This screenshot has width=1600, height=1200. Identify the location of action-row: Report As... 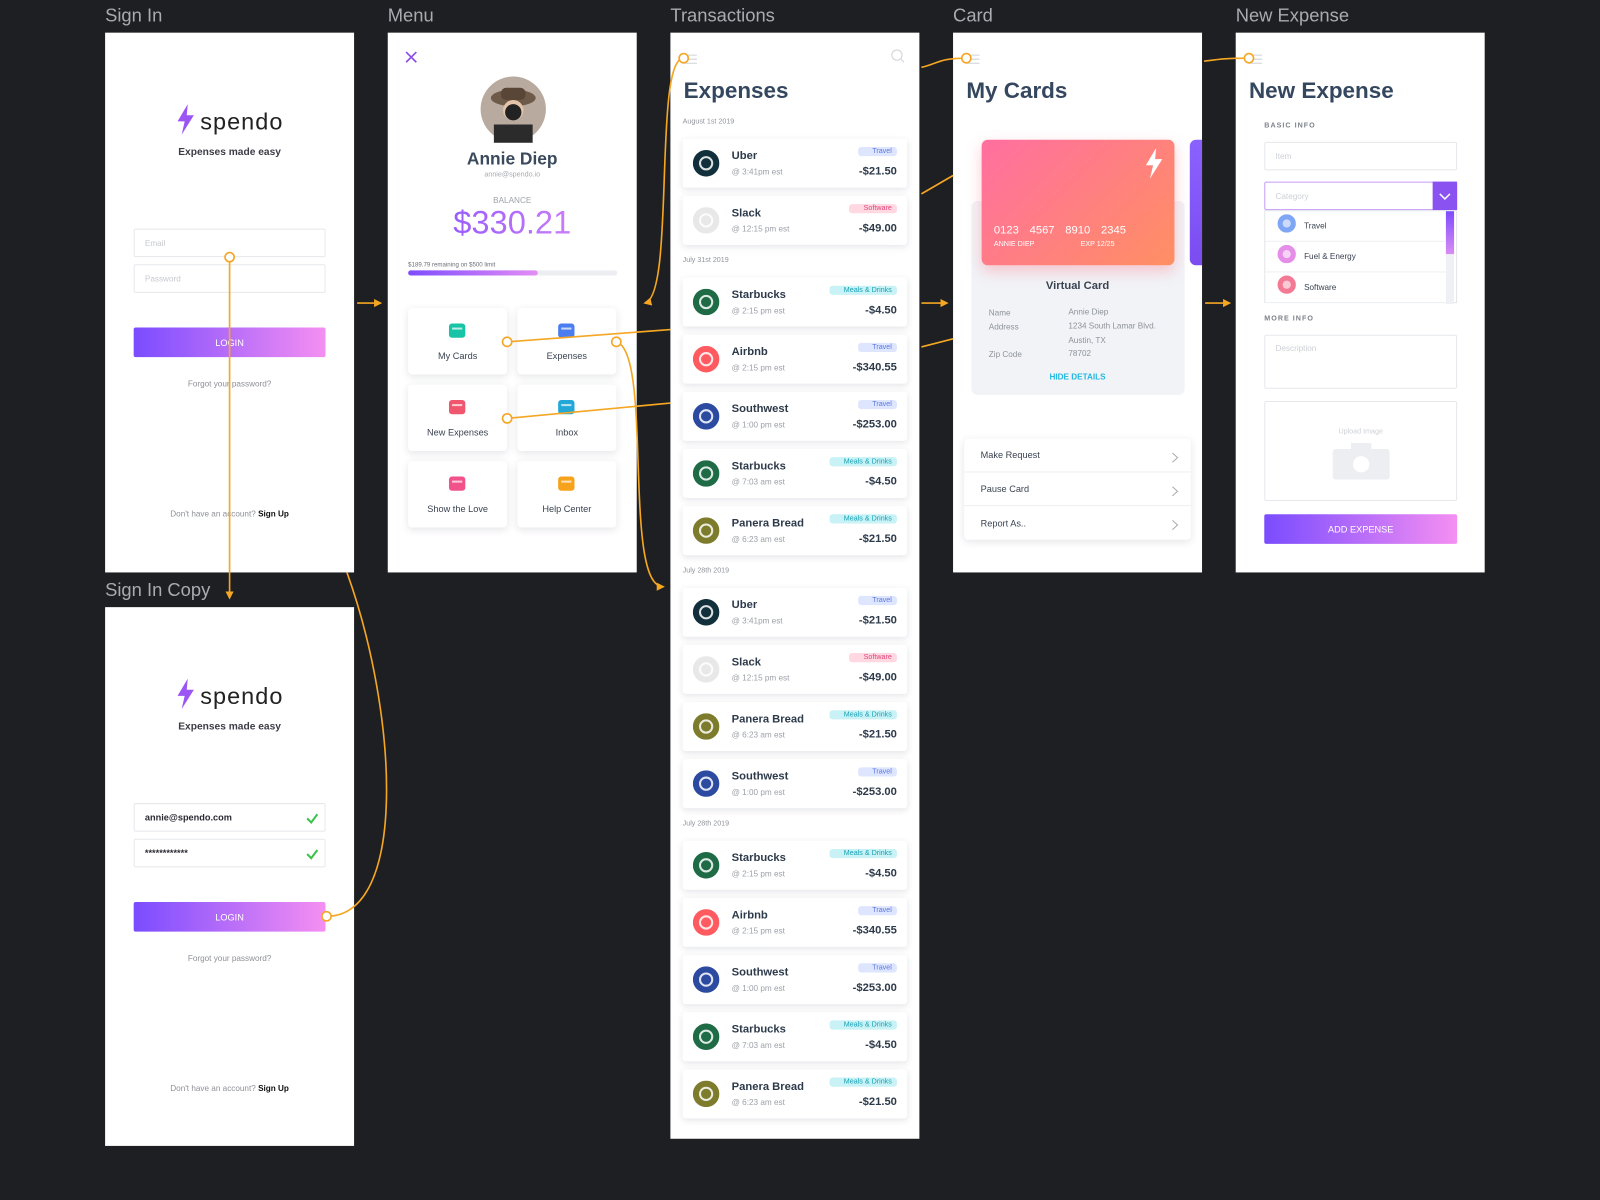
(1077, 523).